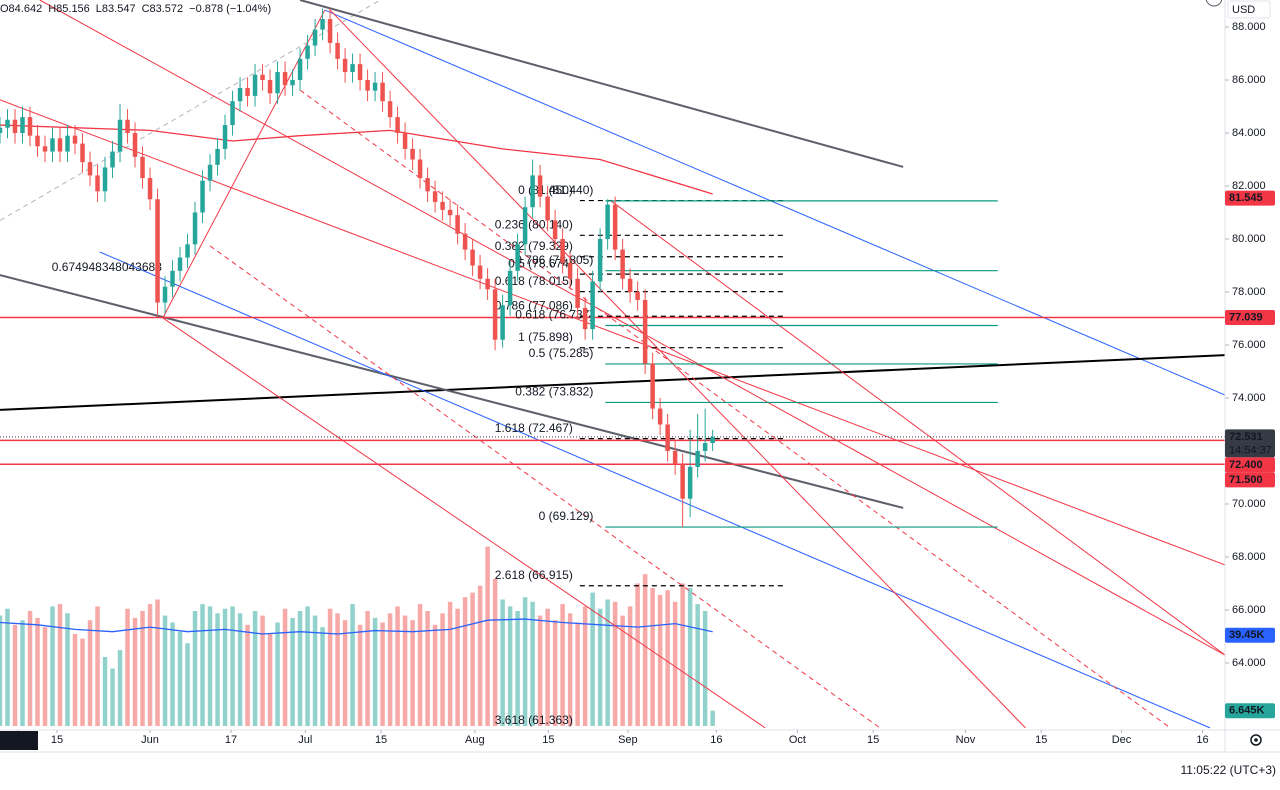 The height and width of the screenshot is (790, 1280). I want to click on settings-icon, so click(1256, 740).